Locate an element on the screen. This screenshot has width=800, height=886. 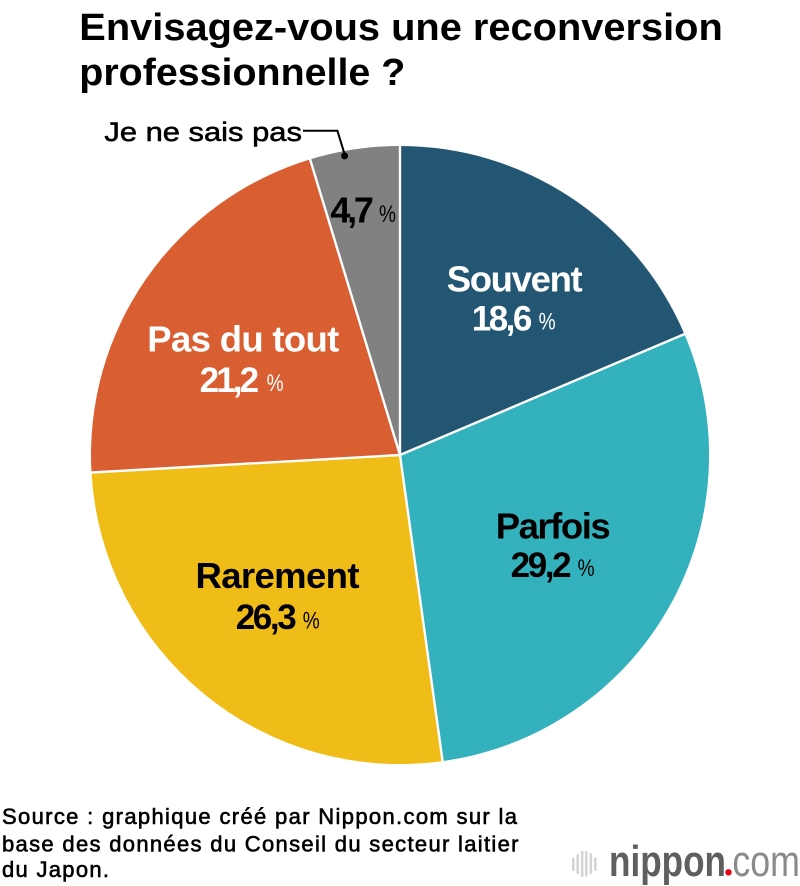
svg-text: professionnelle ? is located at coordinates (242, 73).